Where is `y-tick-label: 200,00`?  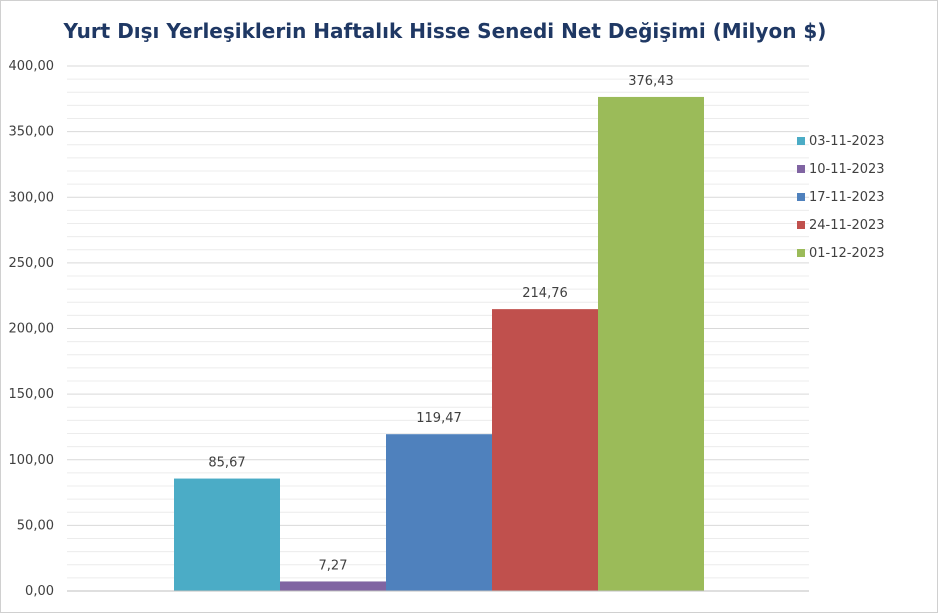 y-tick-label: 200,00 is located at coordinates (32, 329).